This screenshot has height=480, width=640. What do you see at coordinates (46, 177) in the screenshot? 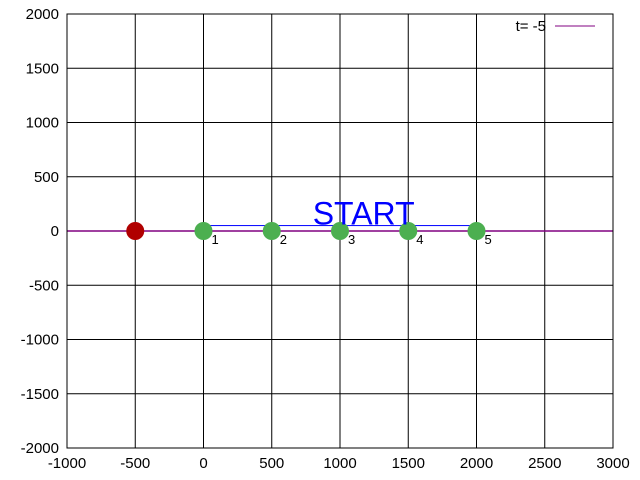
I see `y-tick-label: 500` at bounding box center [46, 177].